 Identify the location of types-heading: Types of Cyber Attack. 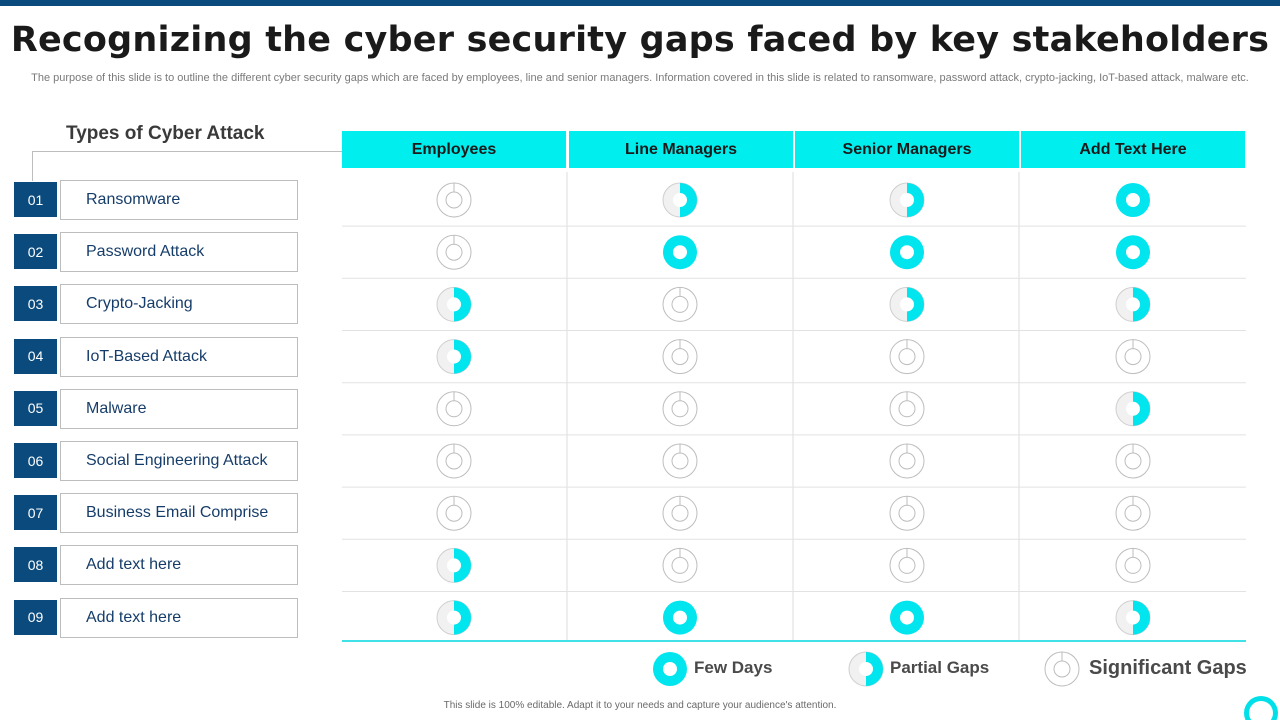
(165, 133).